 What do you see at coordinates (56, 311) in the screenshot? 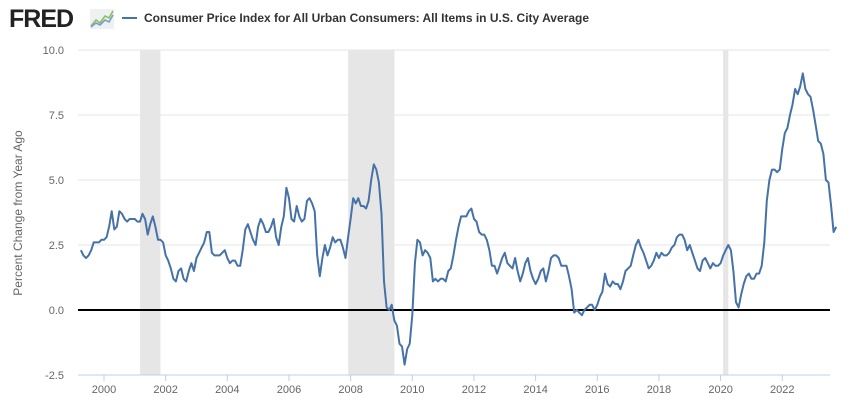
I see `y-tick-label: 0.0` at bounding box center [56, 311].